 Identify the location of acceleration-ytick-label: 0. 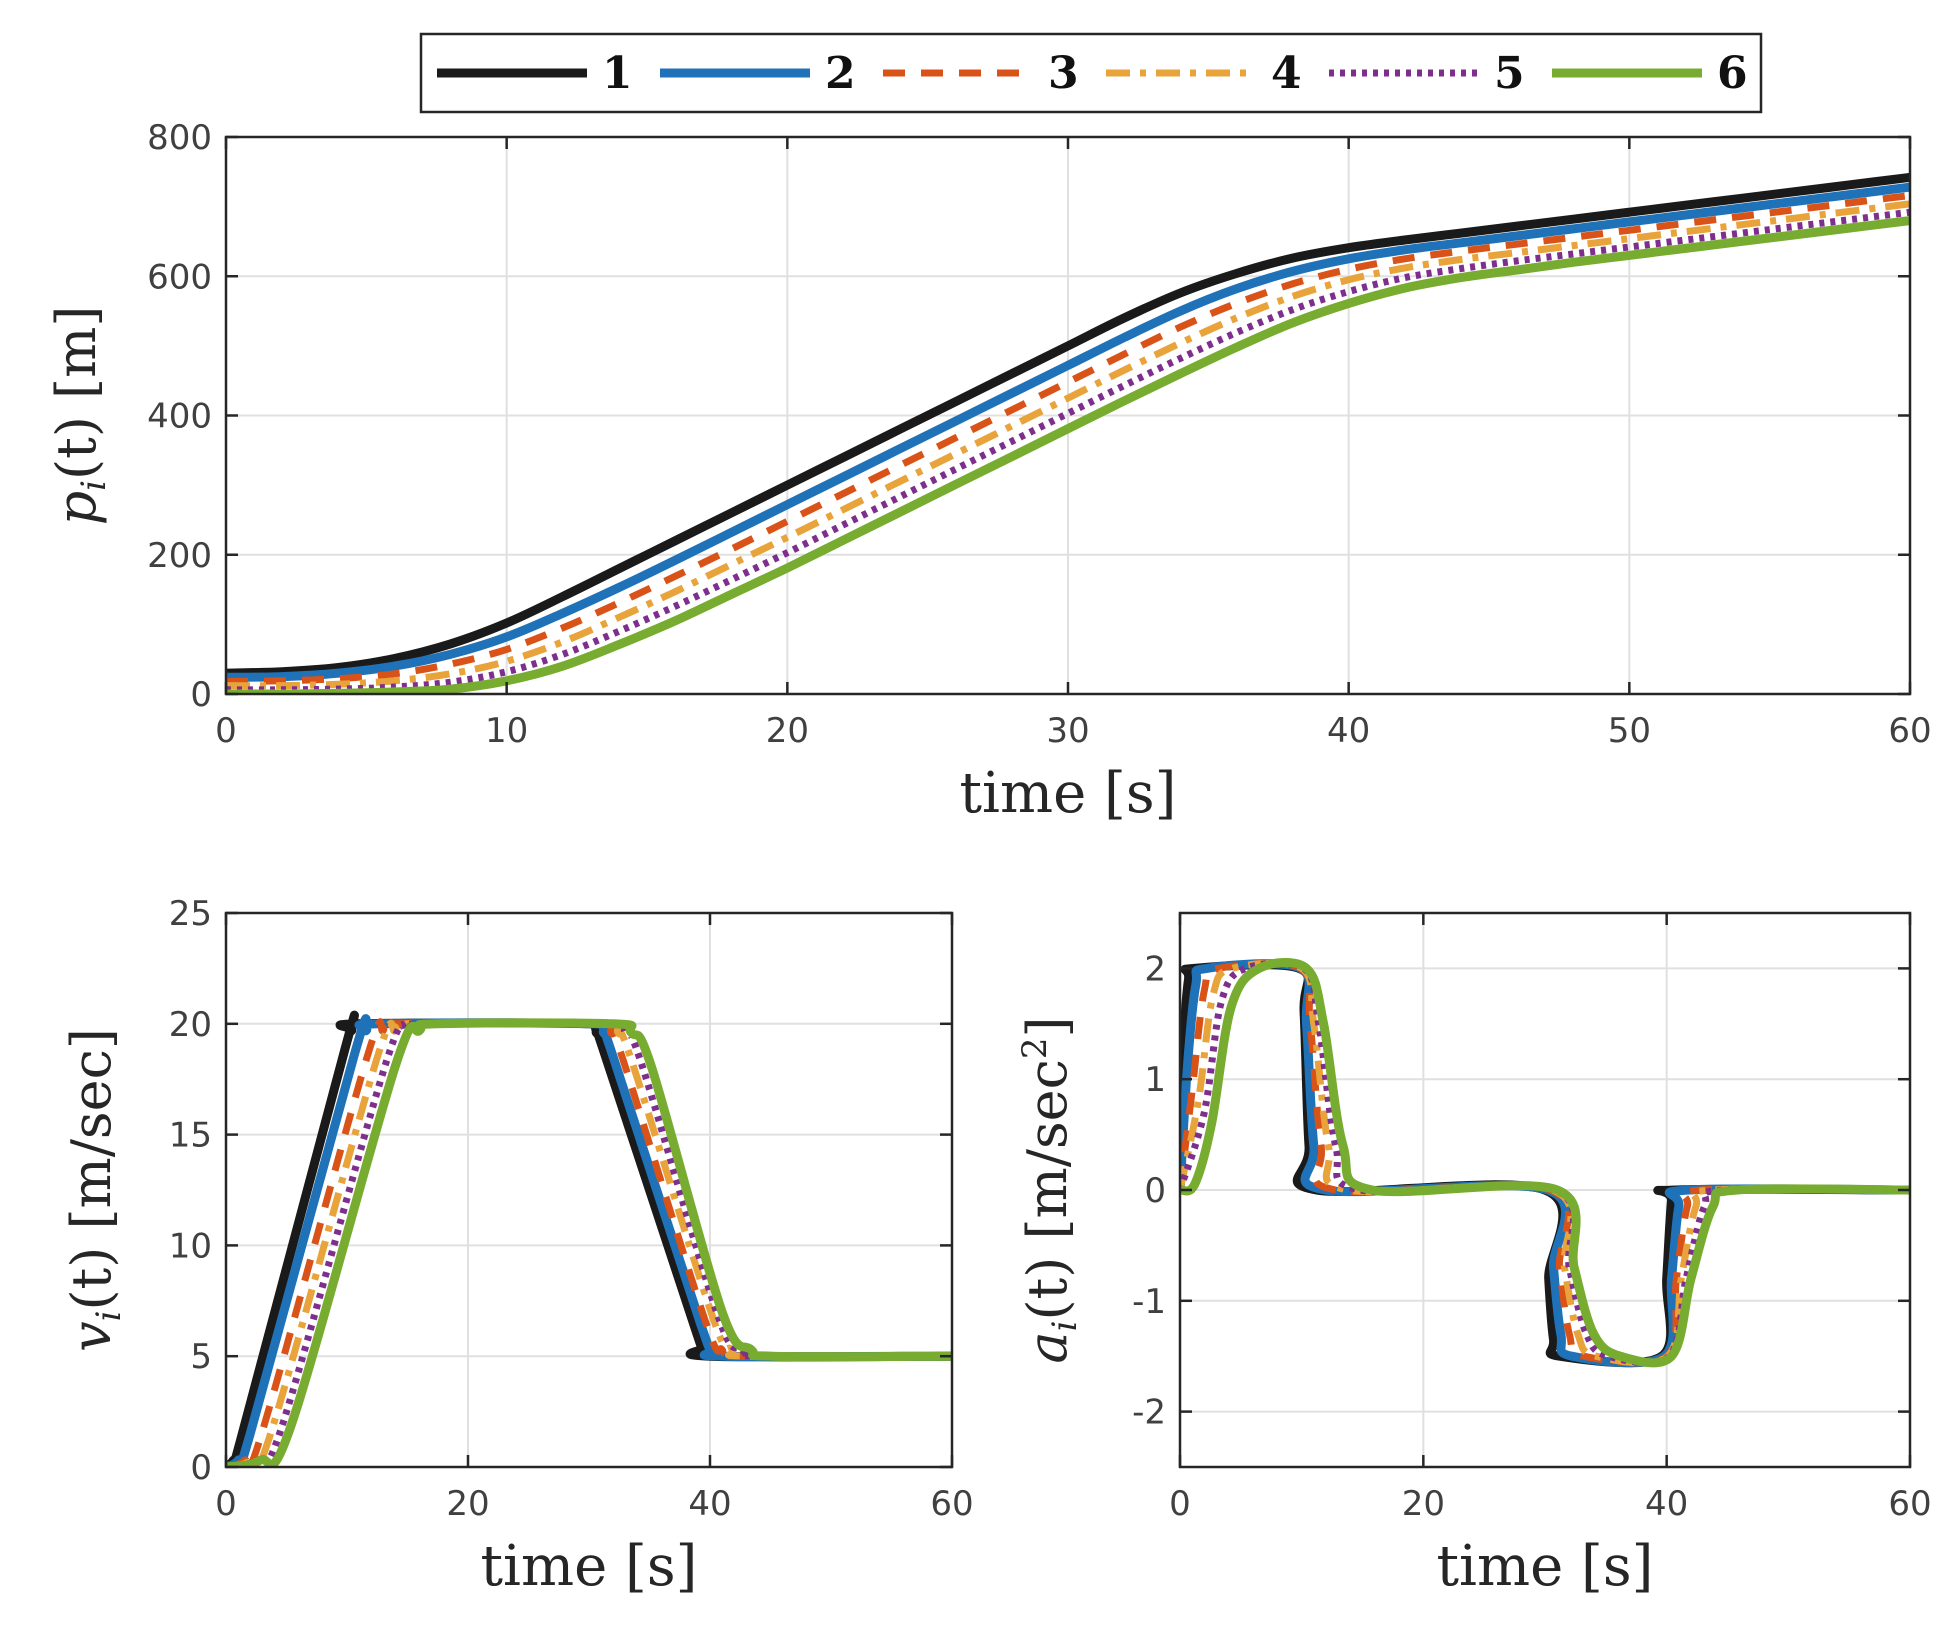
(1155, 1191).